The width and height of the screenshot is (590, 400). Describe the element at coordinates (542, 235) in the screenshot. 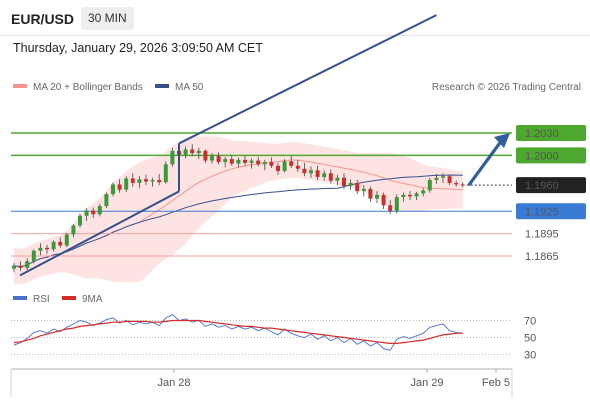

I see `level-label: 1.1895` at that location.